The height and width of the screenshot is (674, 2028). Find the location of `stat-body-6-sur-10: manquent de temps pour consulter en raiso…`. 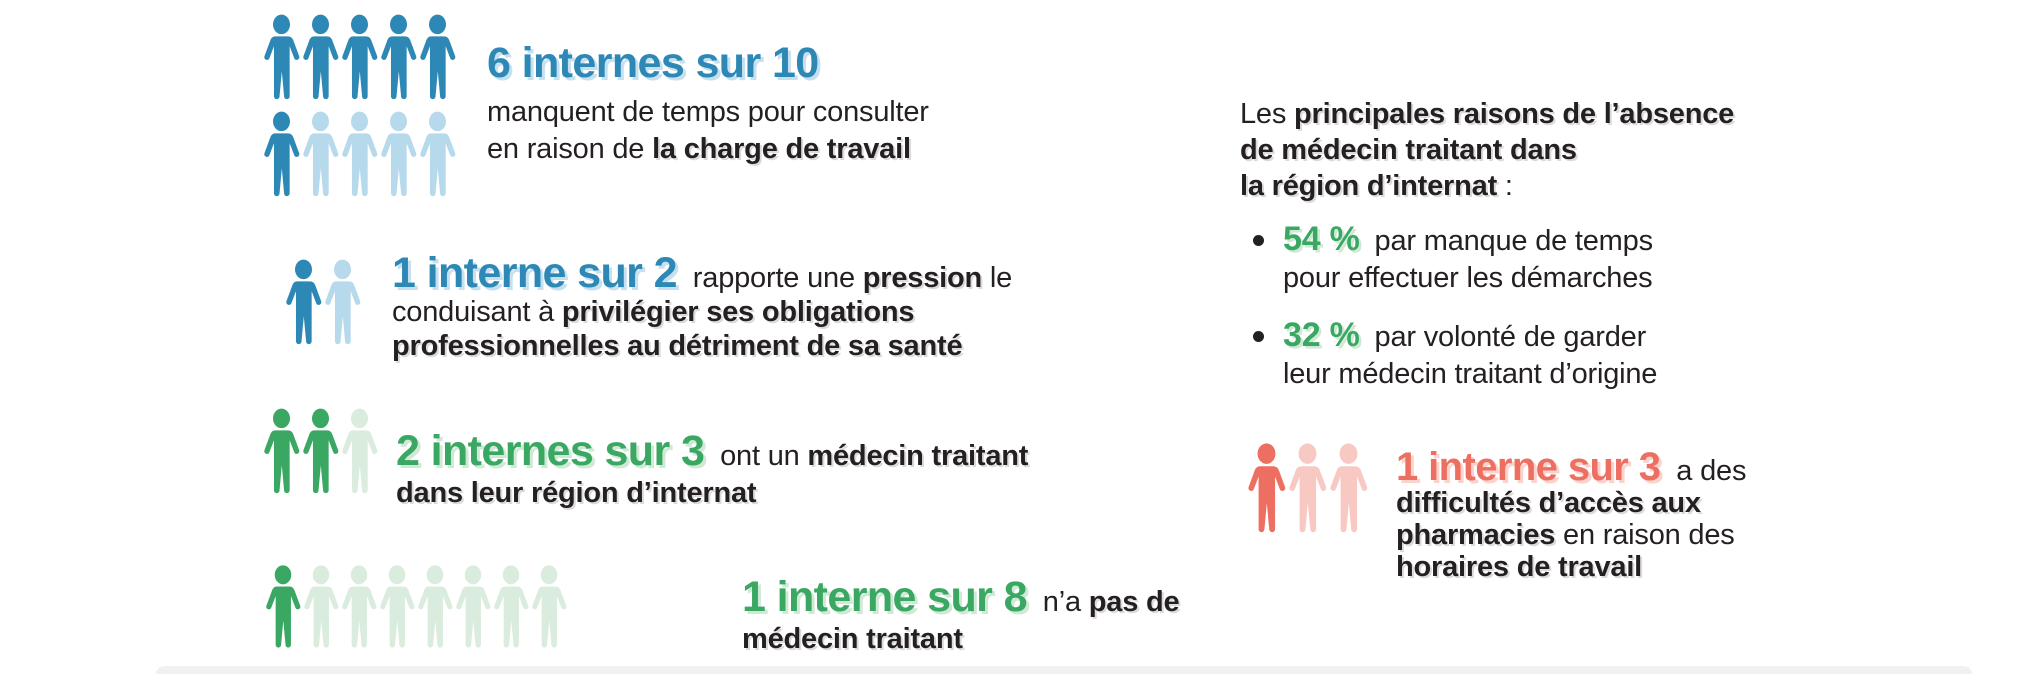

stat-body-6-sur-10: manquent de temps pour consulter en raiso… is located at coordinates (708, 131).